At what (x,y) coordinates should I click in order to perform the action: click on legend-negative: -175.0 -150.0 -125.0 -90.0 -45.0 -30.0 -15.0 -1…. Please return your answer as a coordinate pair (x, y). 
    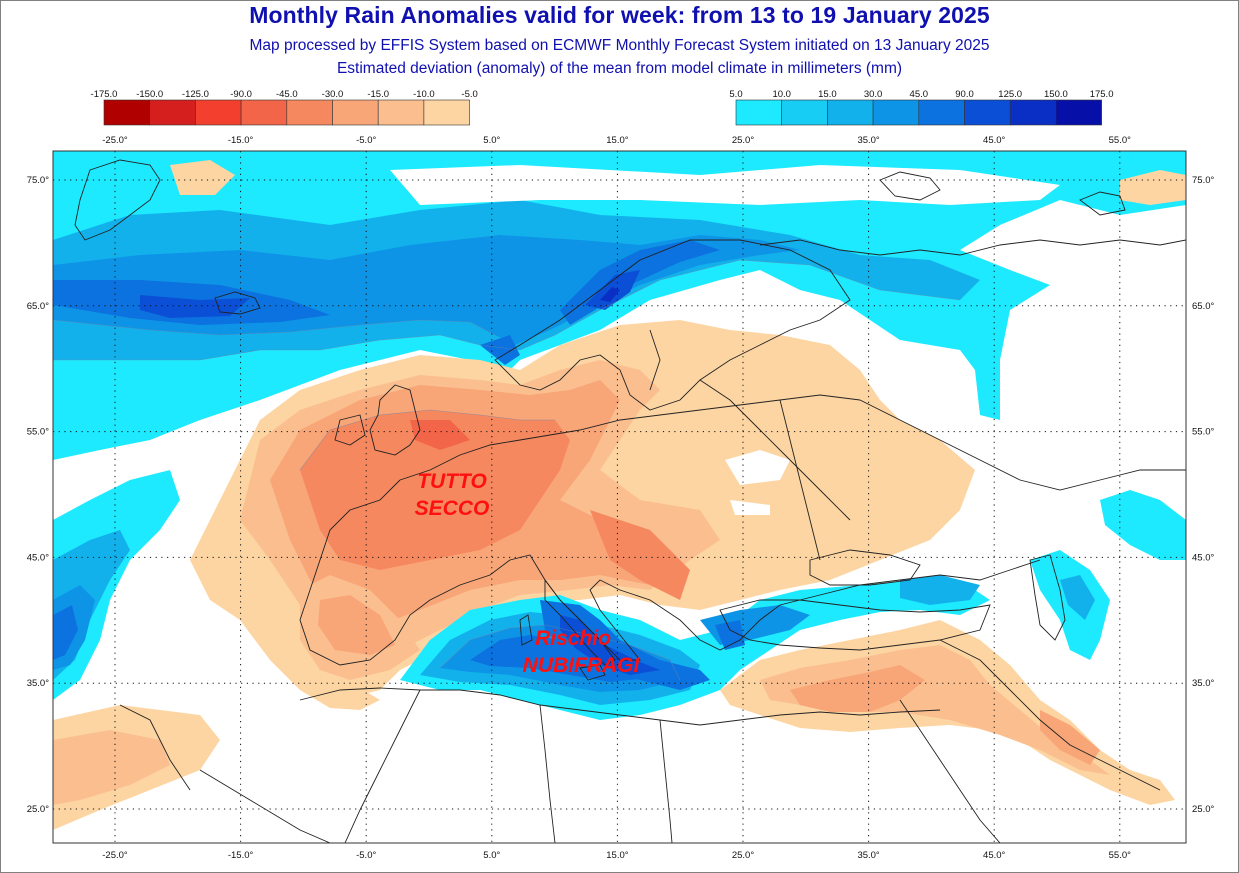
    Looking at the image, I should click on (284, 107).